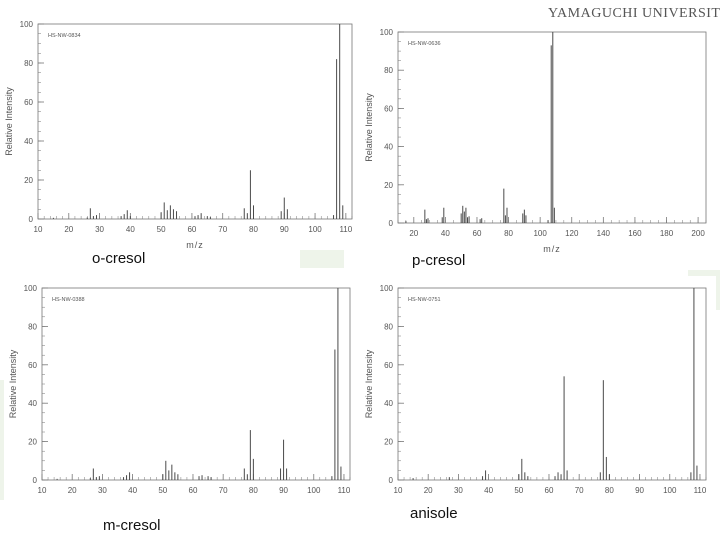 This screenshot has height=540, width=720. I want to click on spectrum-id: HS-NW-0388, so click(68, 300).